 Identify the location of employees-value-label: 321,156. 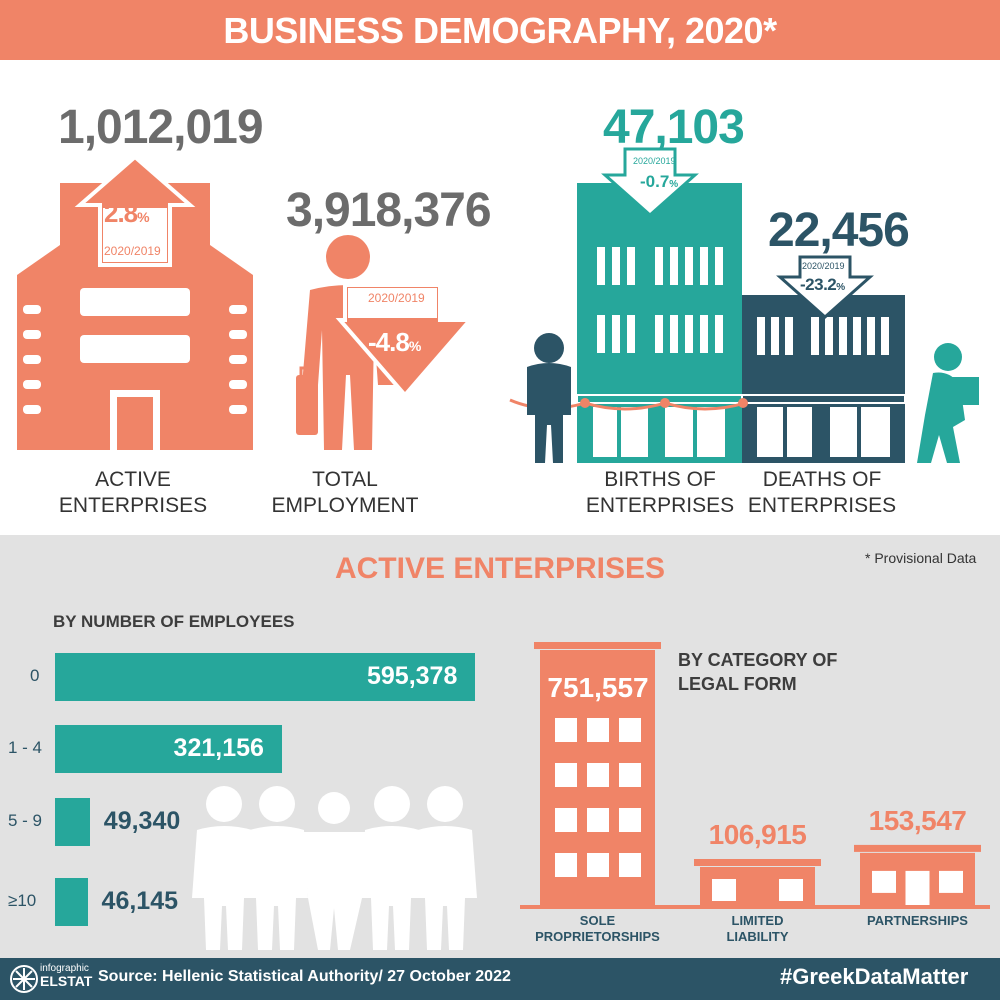
(218, 748).